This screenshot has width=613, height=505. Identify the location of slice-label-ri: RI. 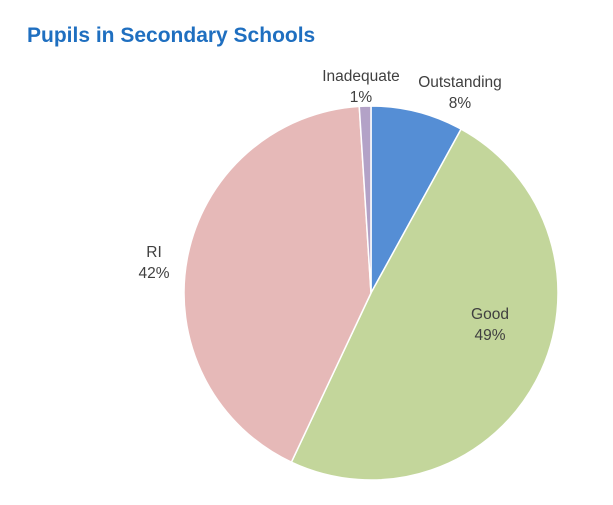
(154, 252).